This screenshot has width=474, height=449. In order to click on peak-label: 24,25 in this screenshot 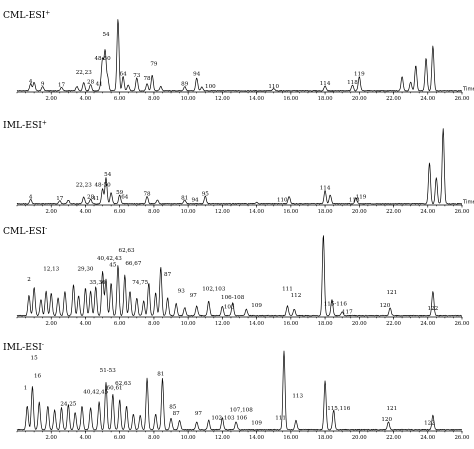, I will do `click(68, 404)`.